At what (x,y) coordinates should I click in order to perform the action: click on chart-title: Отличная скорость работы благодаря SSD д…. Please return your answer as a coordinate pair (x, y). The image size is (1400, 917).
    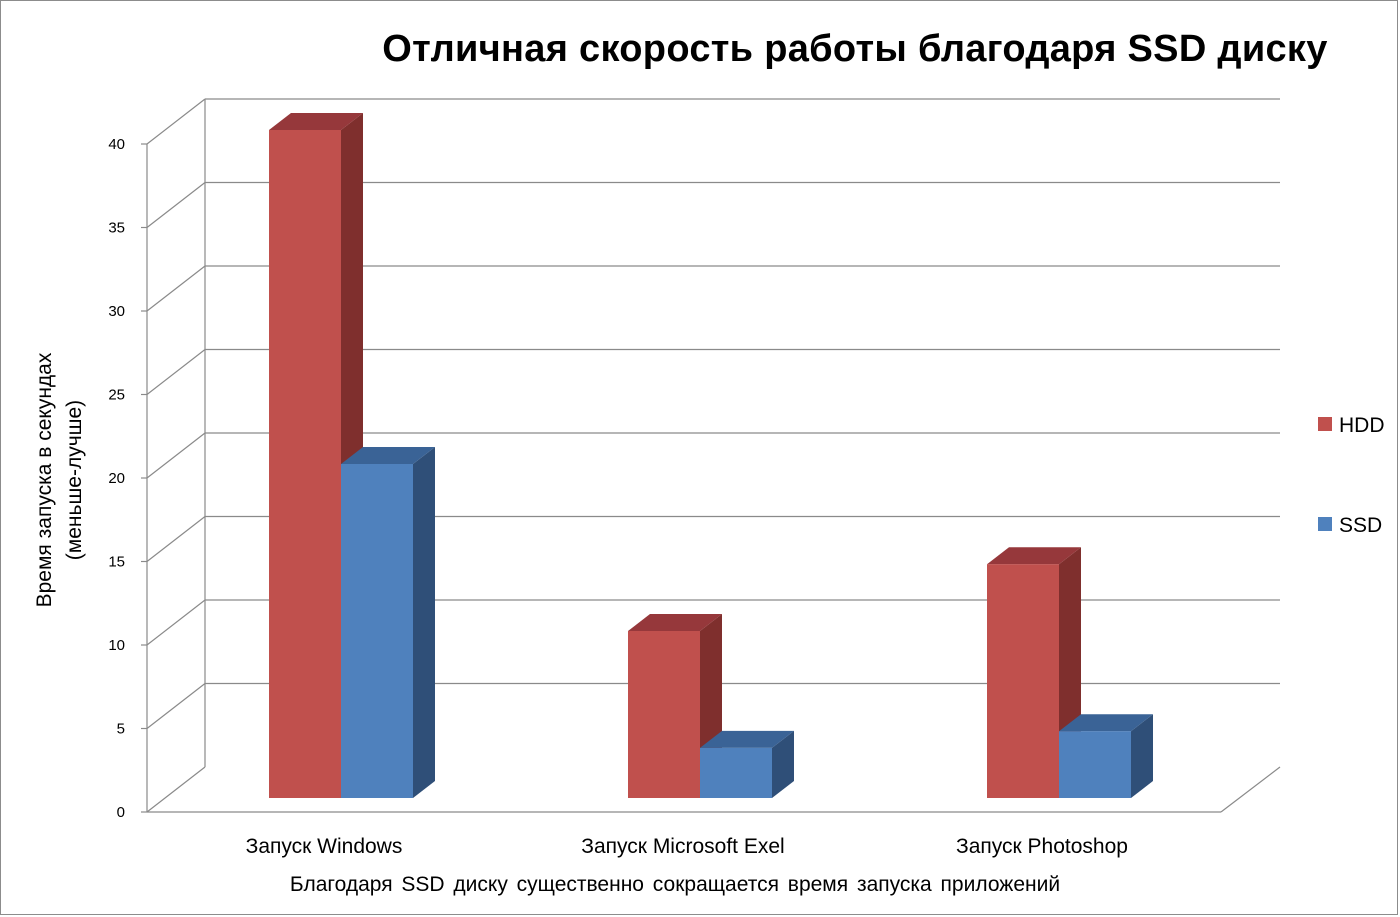
    Looking at the image, I should click on (855, 49).